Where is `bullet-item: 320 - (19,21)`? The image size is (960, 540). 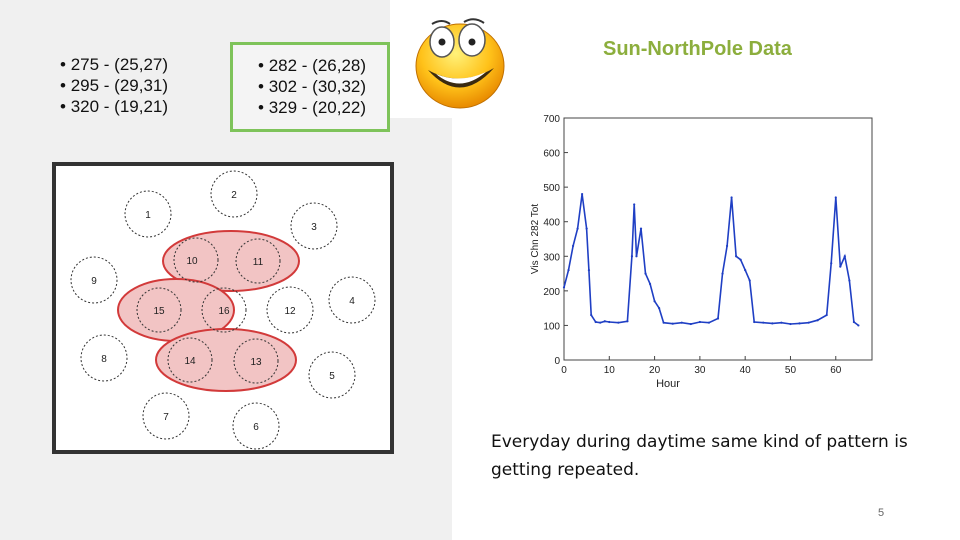 bullet-item: 320 - (19,21) is located at coordinates (114, 106).